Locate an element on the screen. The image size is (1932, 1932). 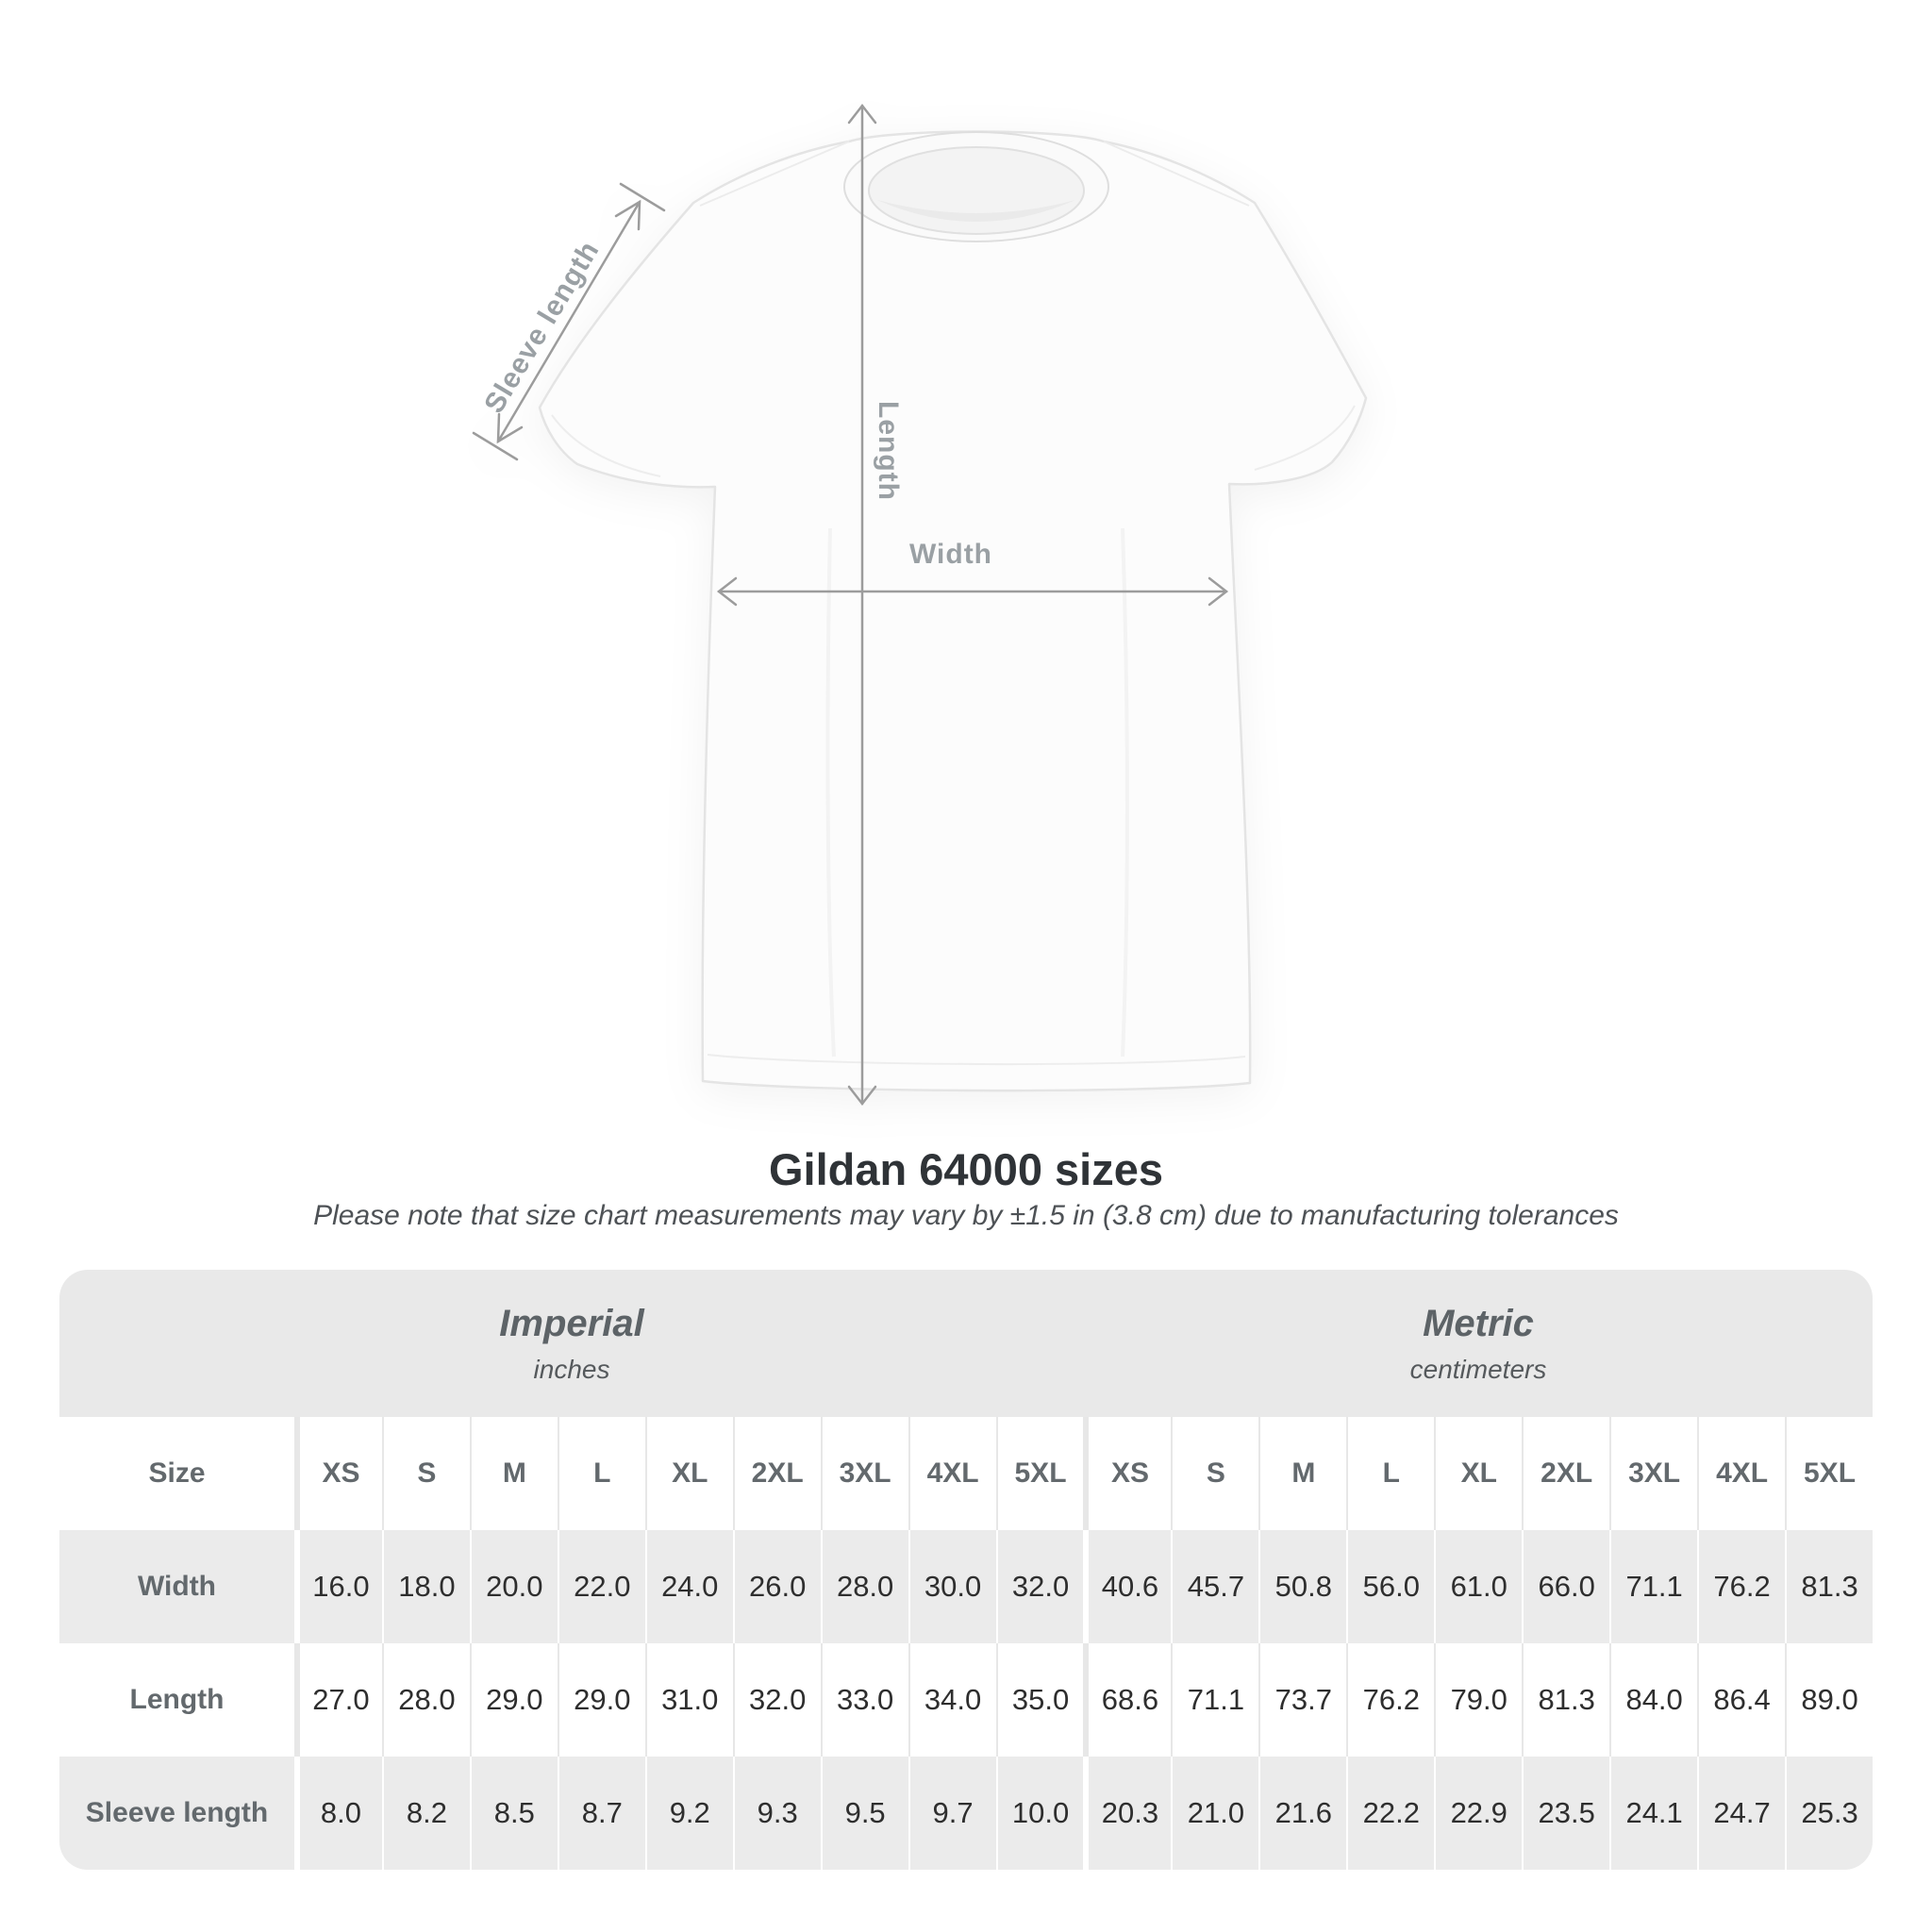
sleeve-imperial-value: 9.7 is located at coordinates (952, 1814).